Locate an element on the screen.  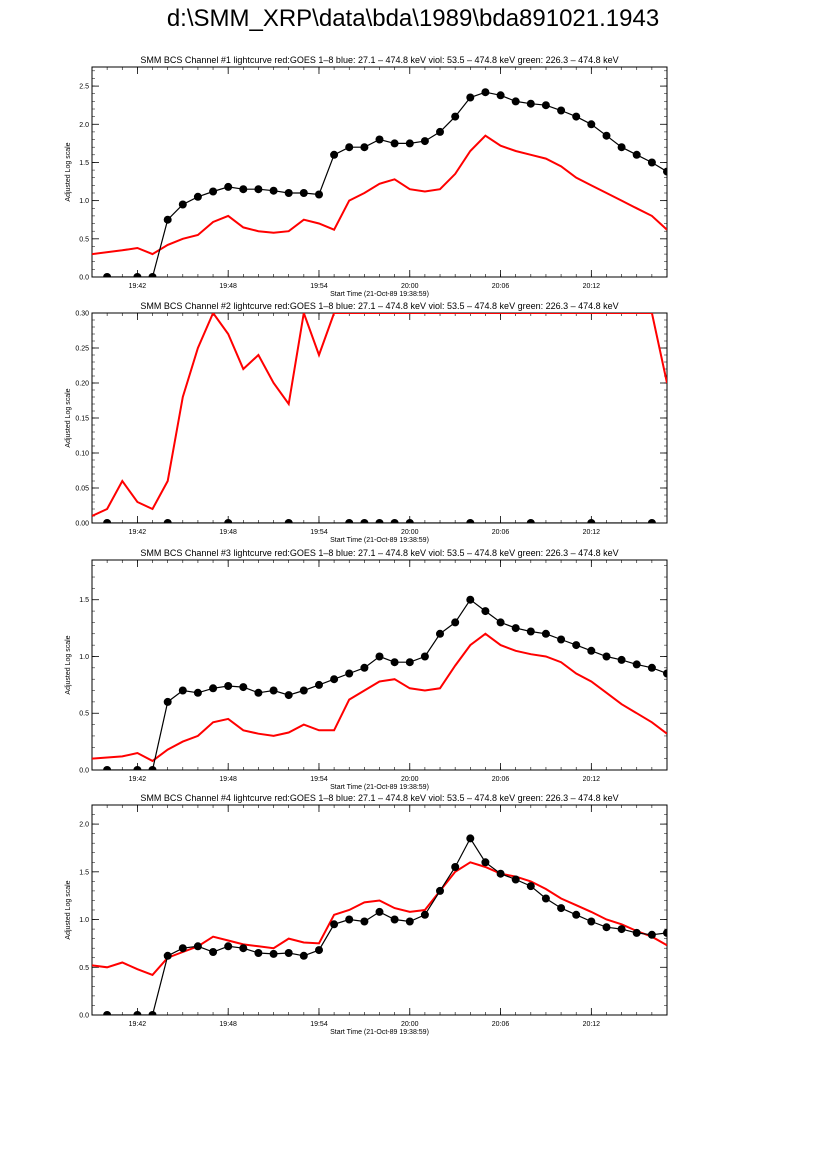
y-tick-label: 0.20 is located at coordinates (82, 384).